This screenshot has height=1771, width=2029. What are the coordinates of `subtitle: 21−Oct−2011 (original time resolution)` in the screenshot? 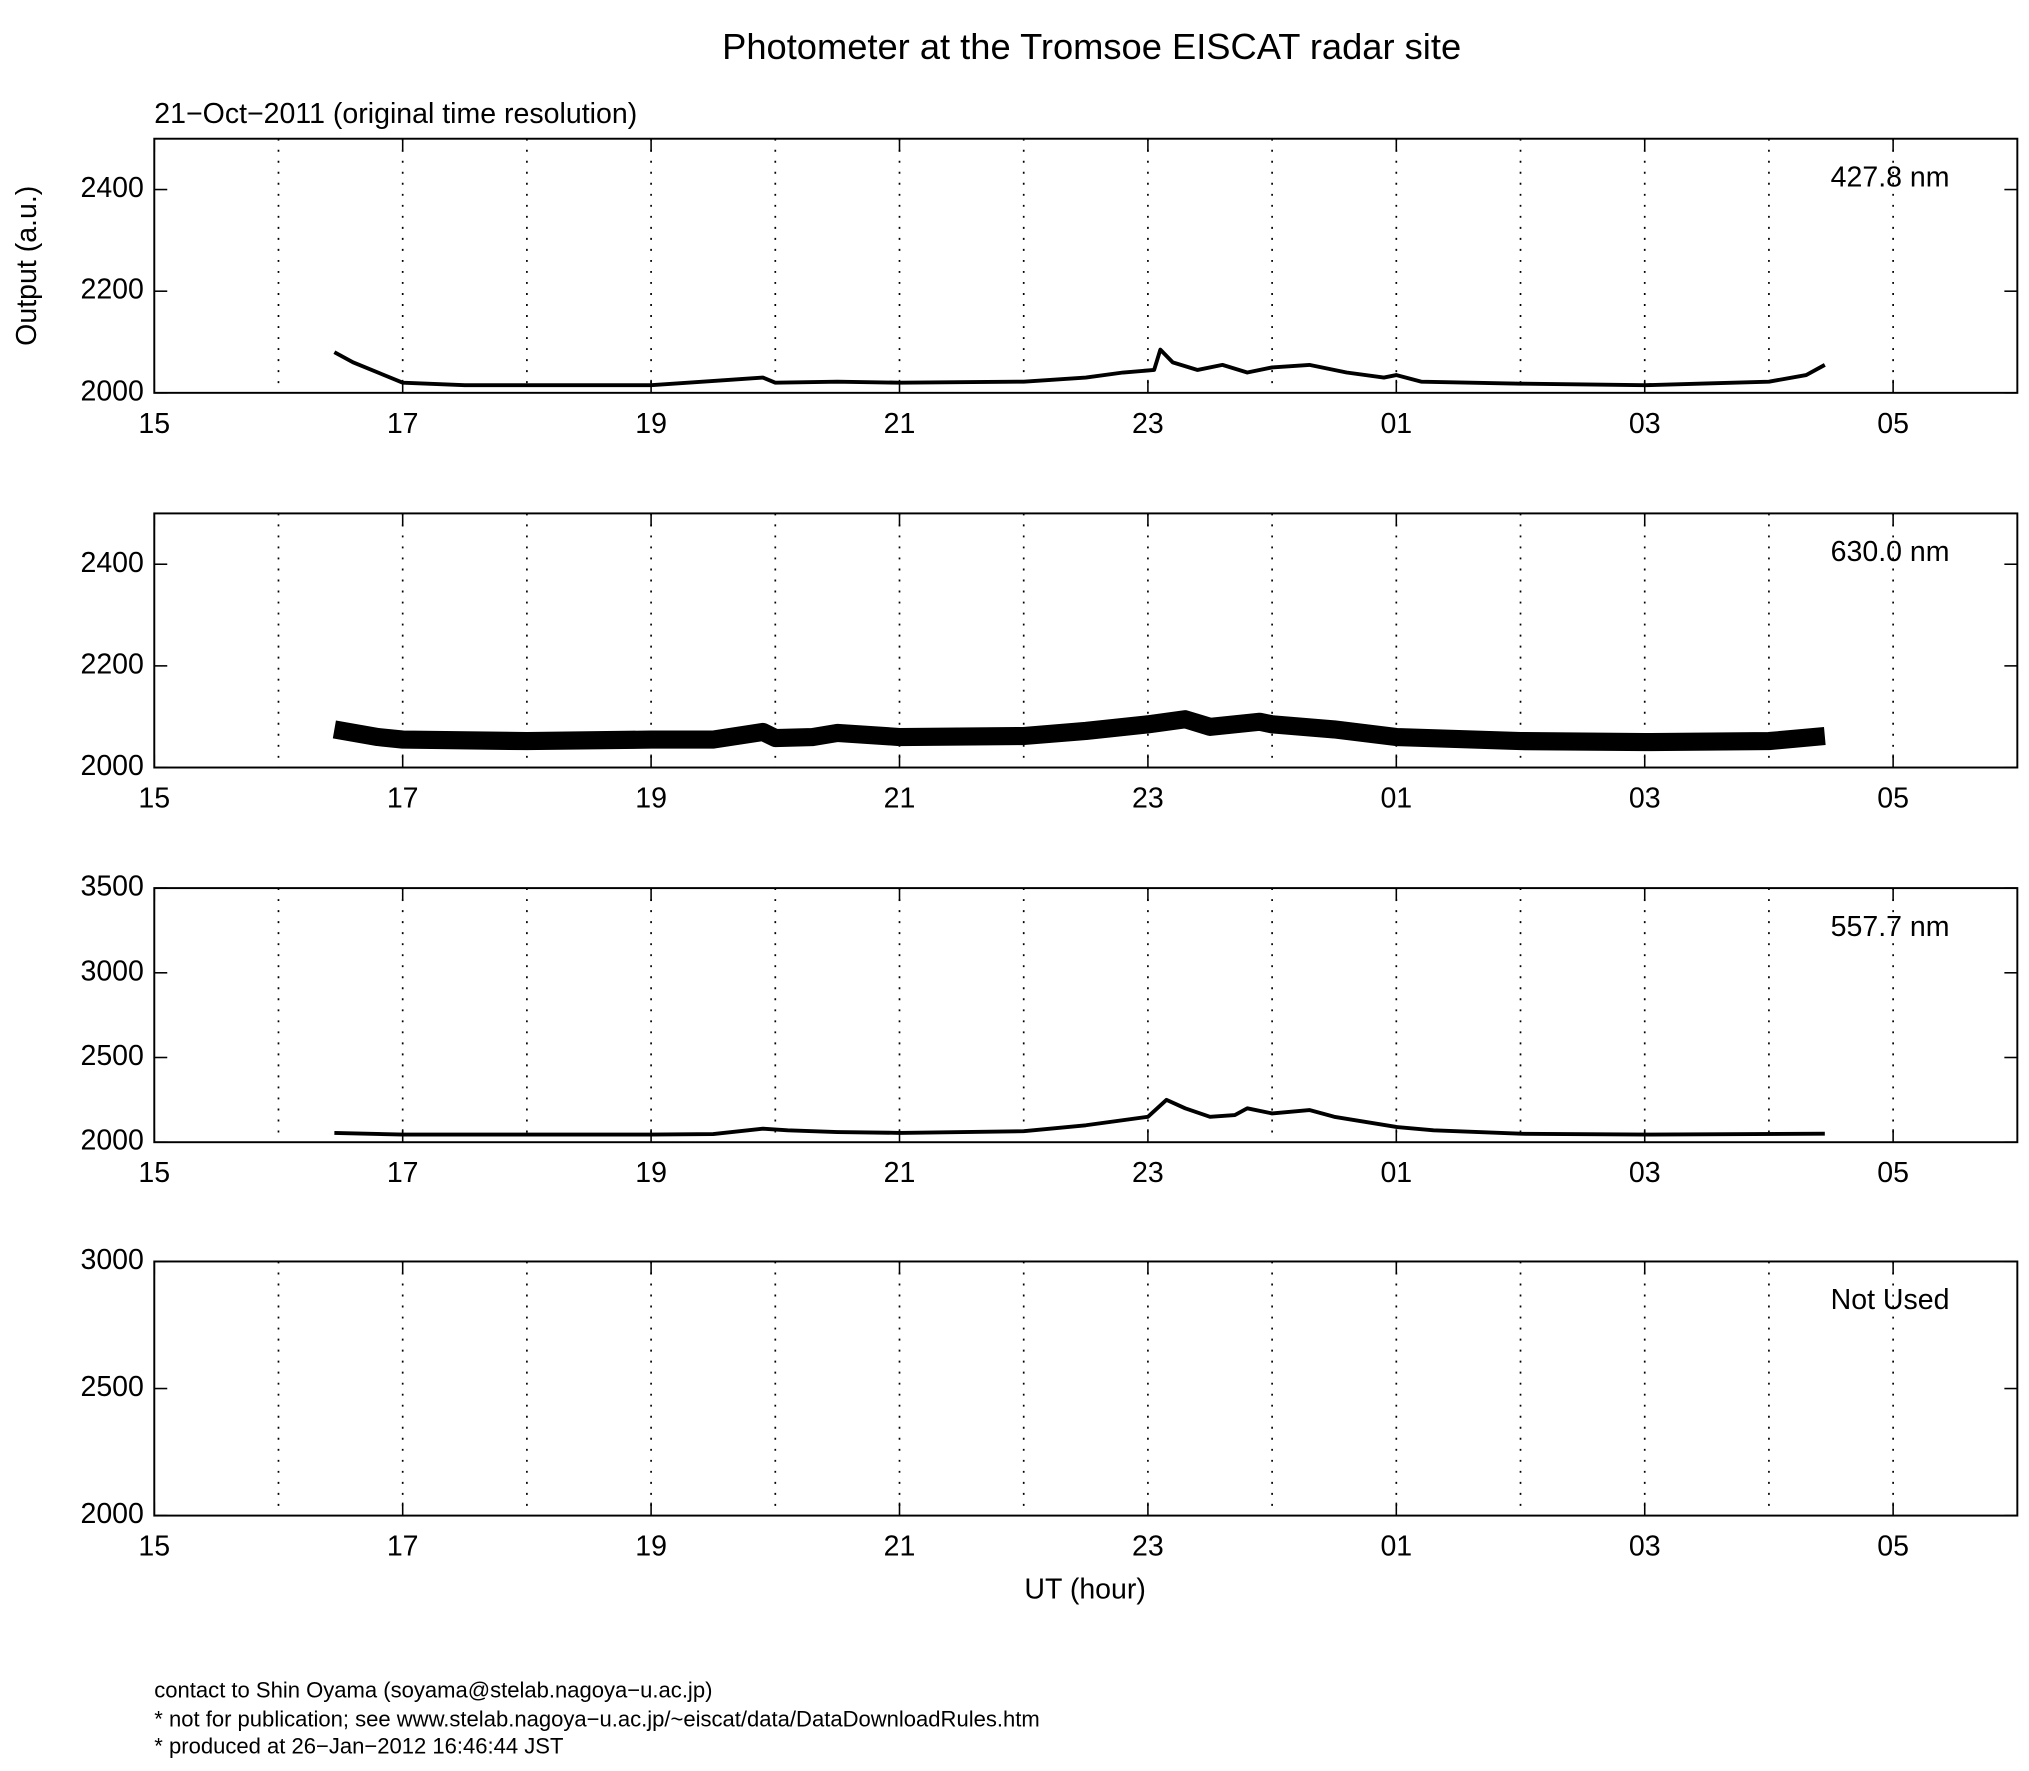 It's located at (395, 114).